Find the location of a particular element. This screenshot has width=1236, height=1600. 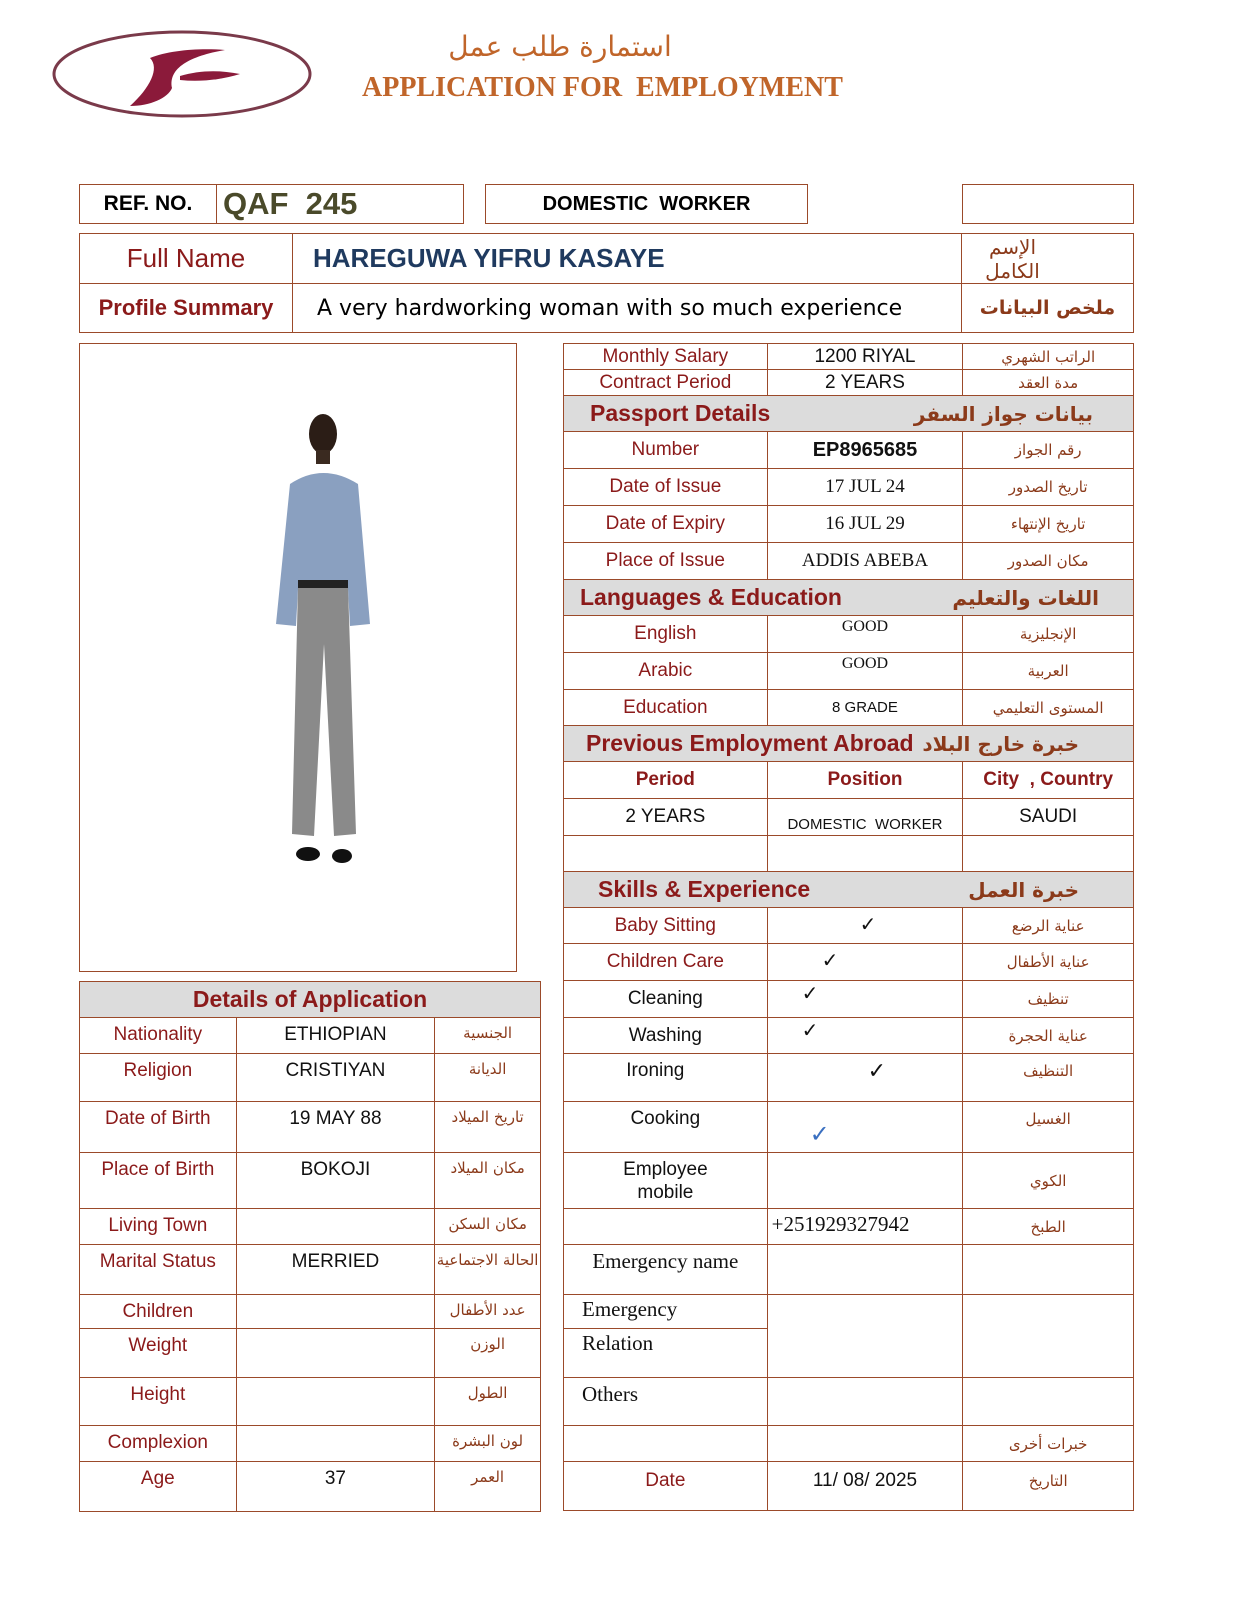

skill-cooking: Cooking ✓ الغسيل is located at coordinates (848, 1127).